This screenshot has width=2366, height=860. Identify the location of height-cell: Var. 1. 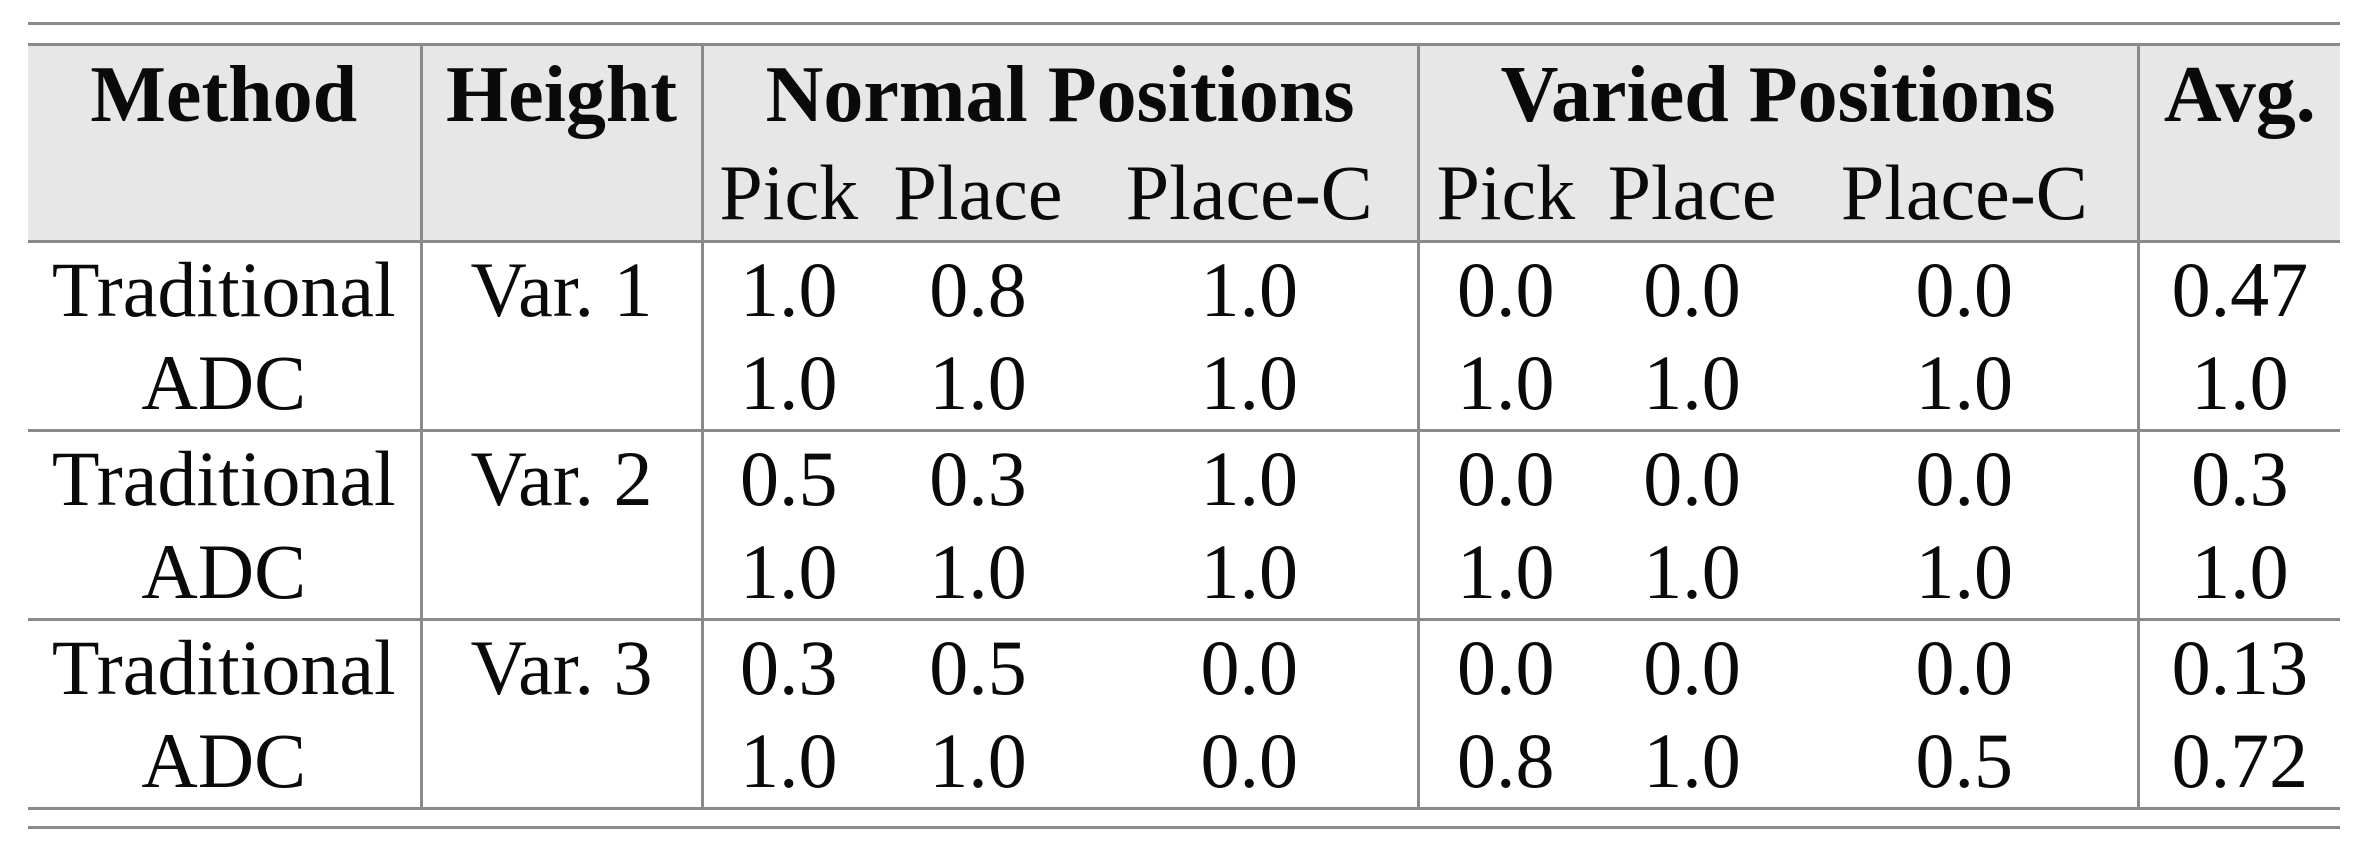
(562, 336).